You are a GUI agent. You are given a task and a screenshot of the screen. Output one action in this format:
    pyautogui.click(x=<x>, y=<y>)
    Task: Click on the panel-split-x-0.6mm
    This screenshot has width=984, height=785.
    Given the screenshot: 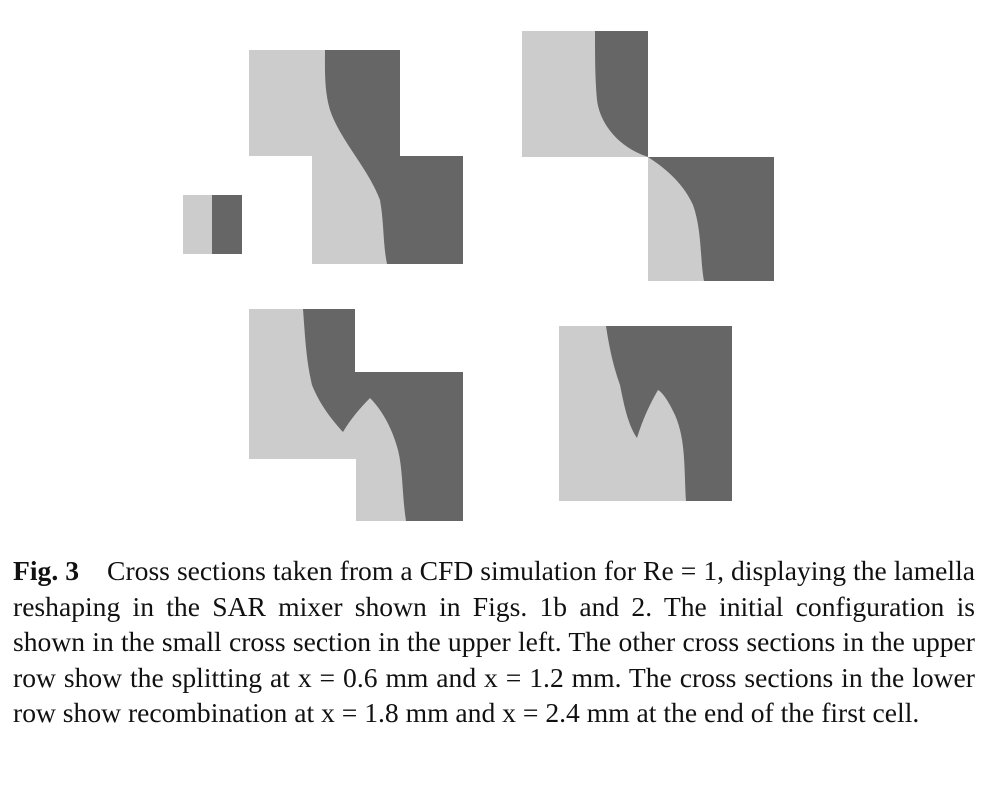 What is the action you would take?
    pyautogui.click(x=356, y=157)
    